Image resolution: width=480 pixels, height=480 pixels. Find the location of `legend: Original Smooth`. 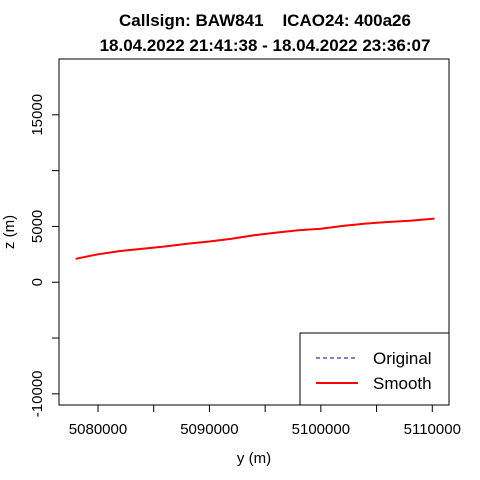

legend: Original Smooth is located at coordinates (374, 369).